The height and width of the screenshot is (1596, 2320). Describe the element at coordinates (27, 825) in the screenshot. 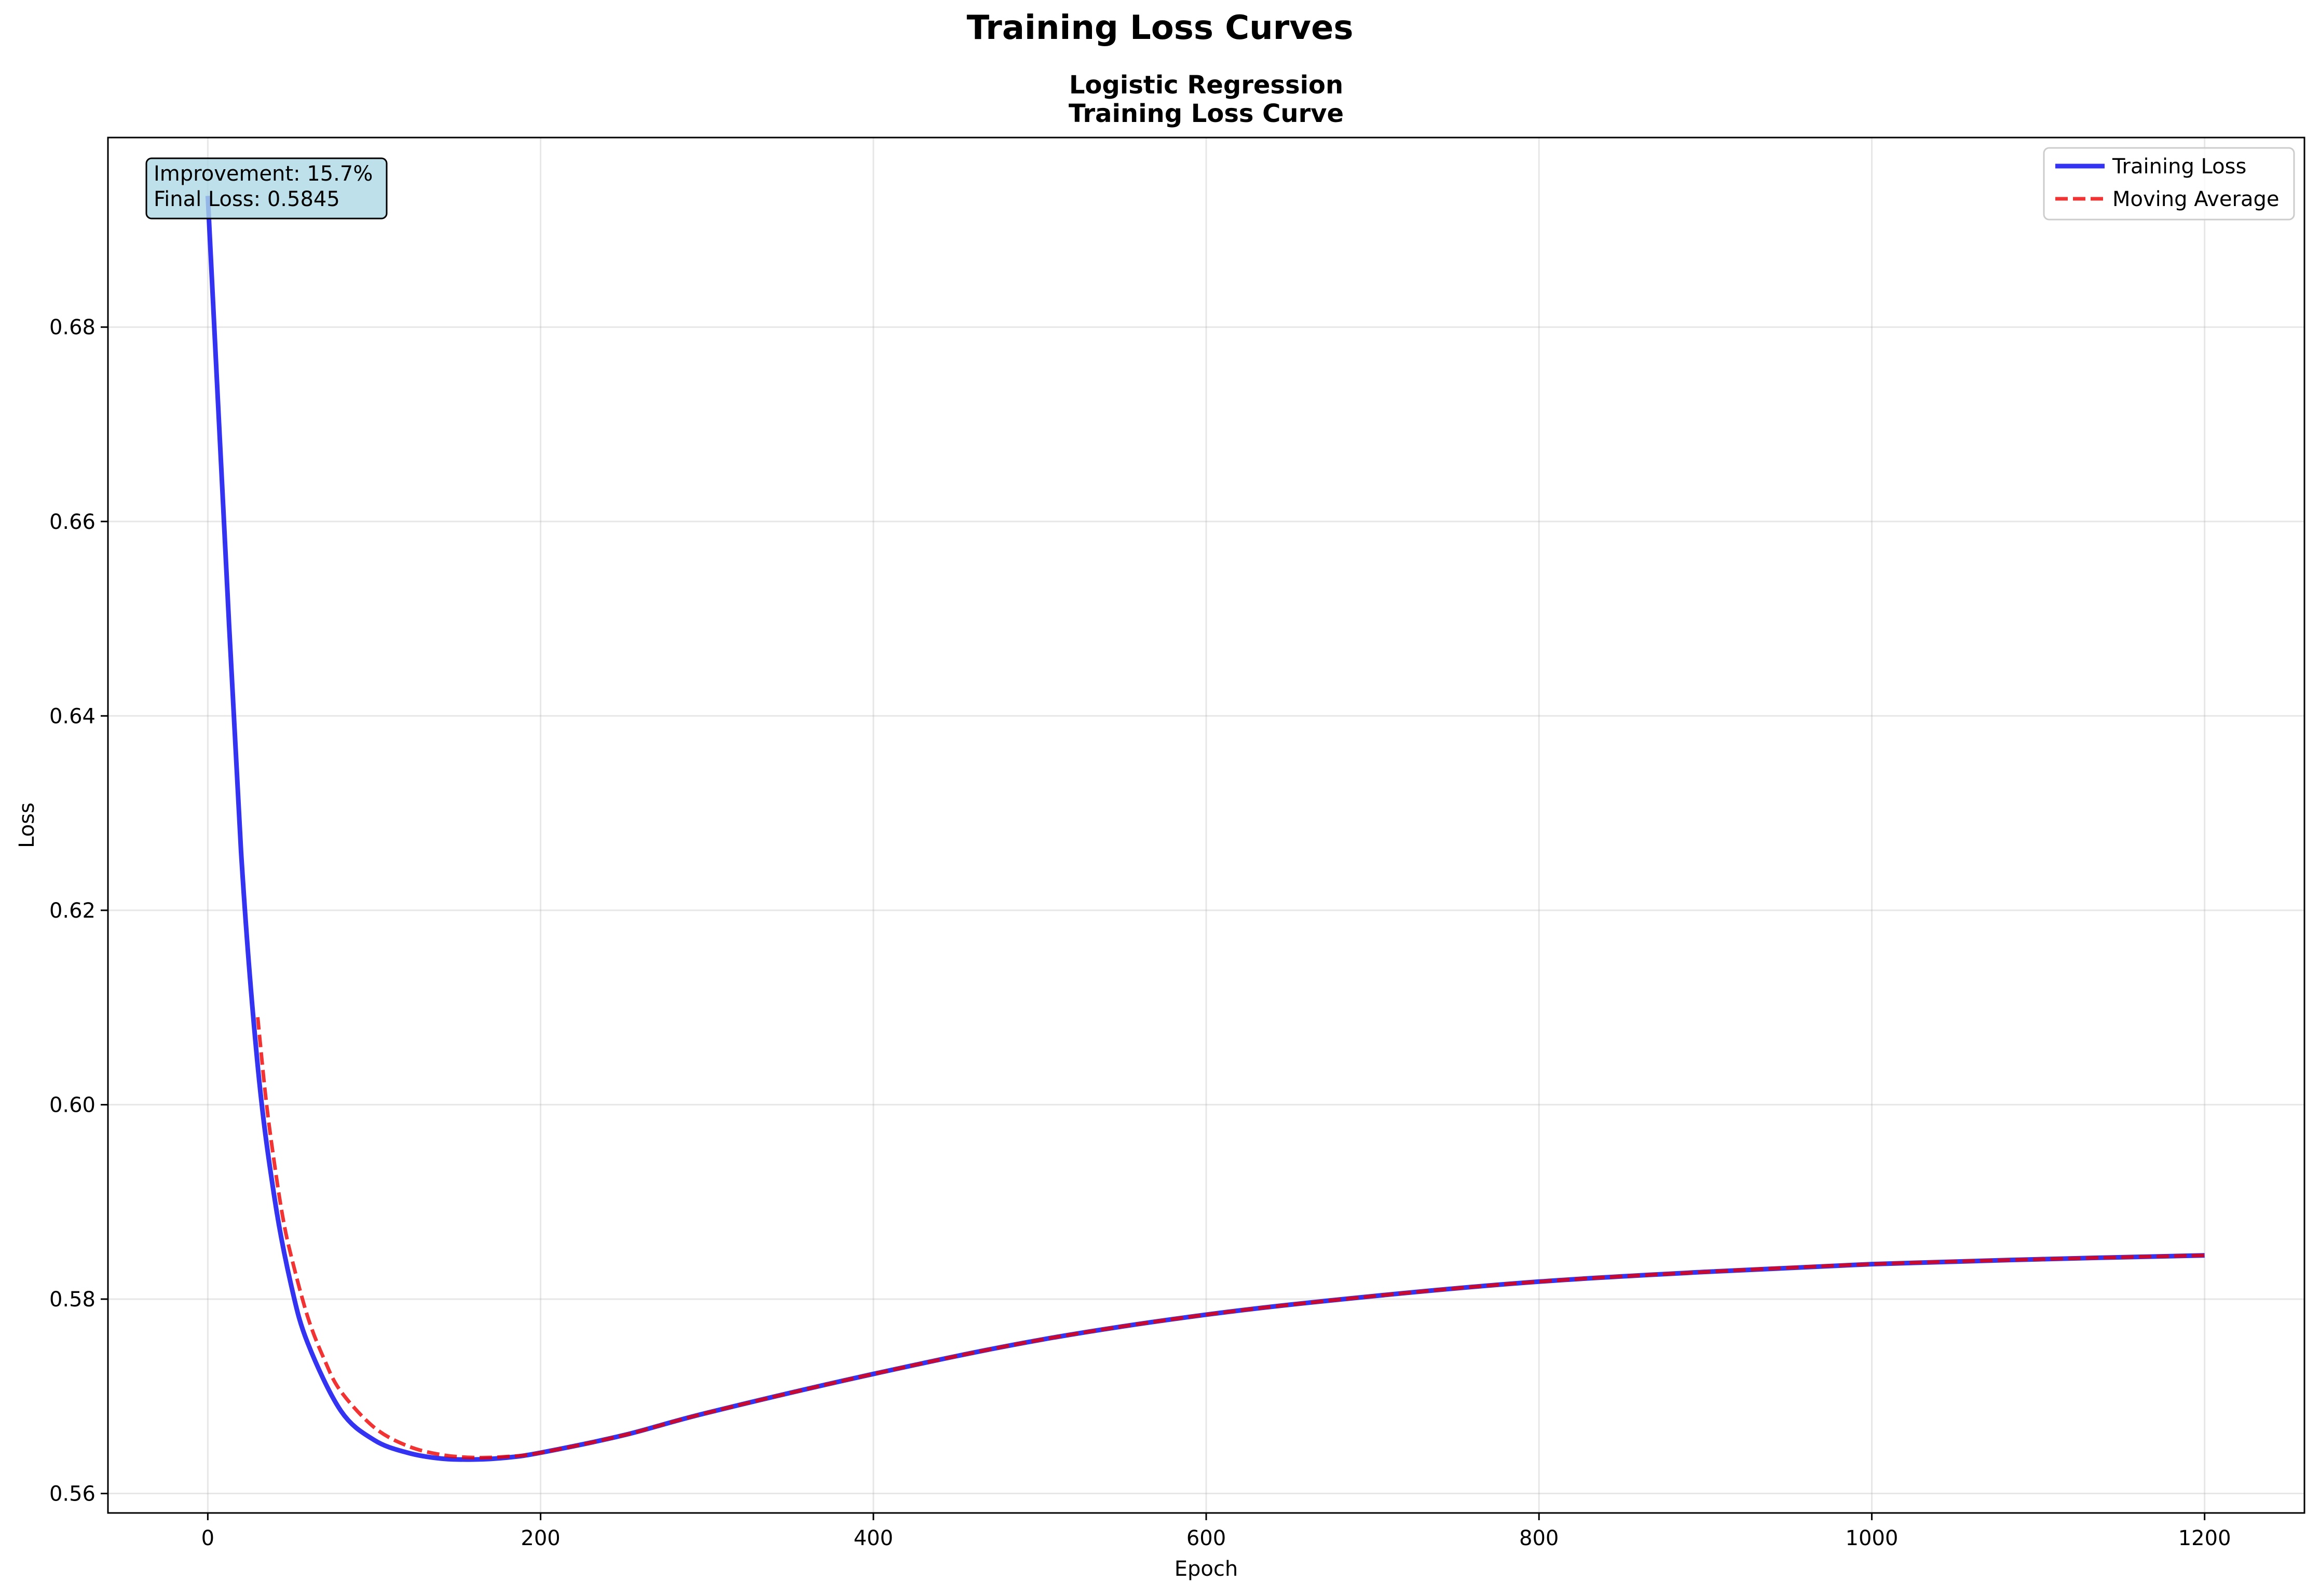

I see `y-axis-label: Loss` at that location.